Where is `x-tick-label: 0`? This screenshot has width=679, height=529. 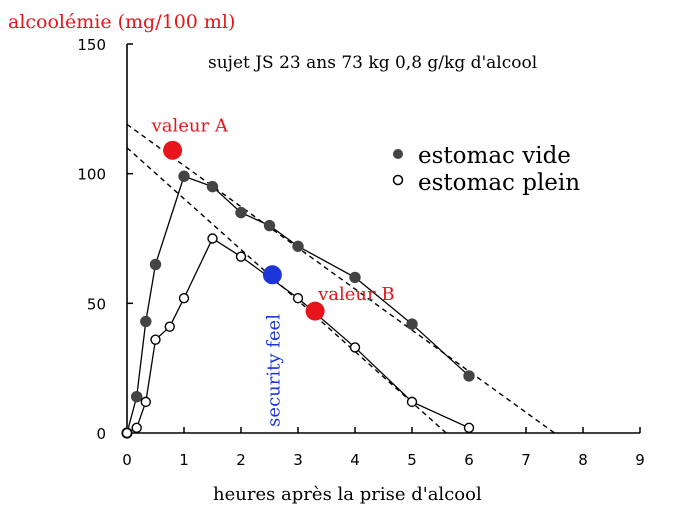
x-tick-label: 0 is located at coordinates (127, 460).